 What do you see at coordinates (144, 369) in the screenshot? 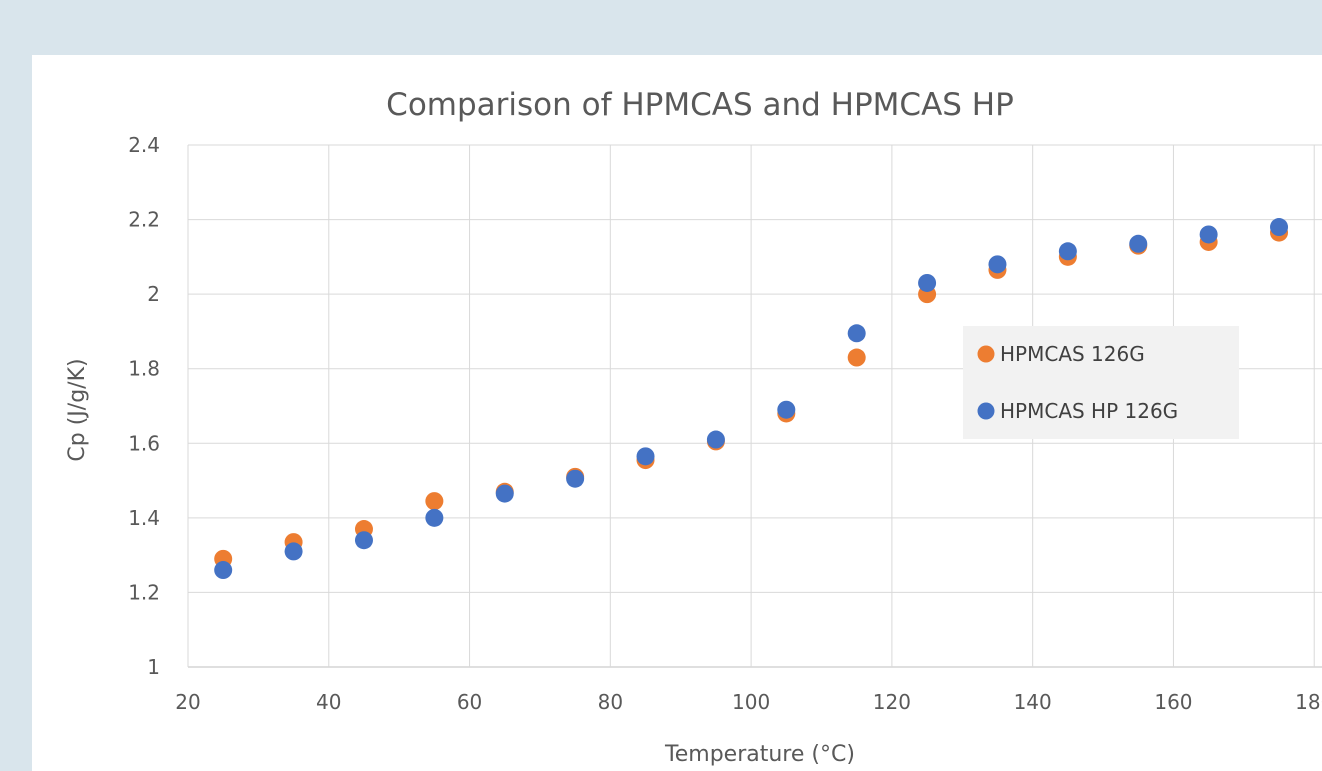
I see `y-tick-label: 1.8` at bounding box center [144, 369].